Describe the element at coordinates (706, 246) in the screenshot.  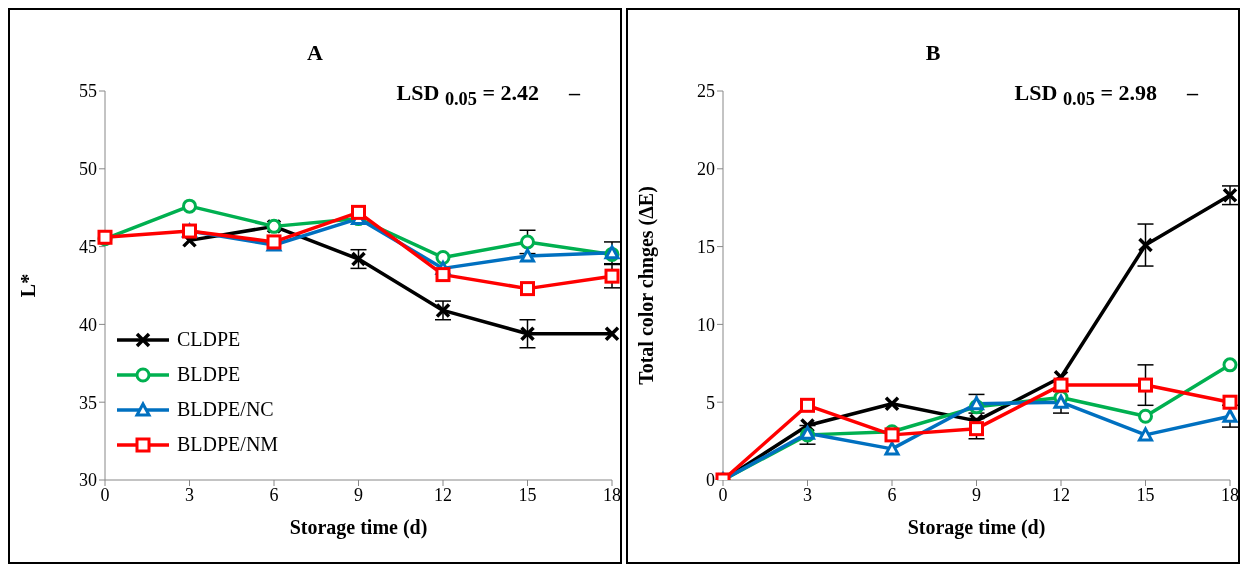
I see `y-tick-label: 15` at that location.